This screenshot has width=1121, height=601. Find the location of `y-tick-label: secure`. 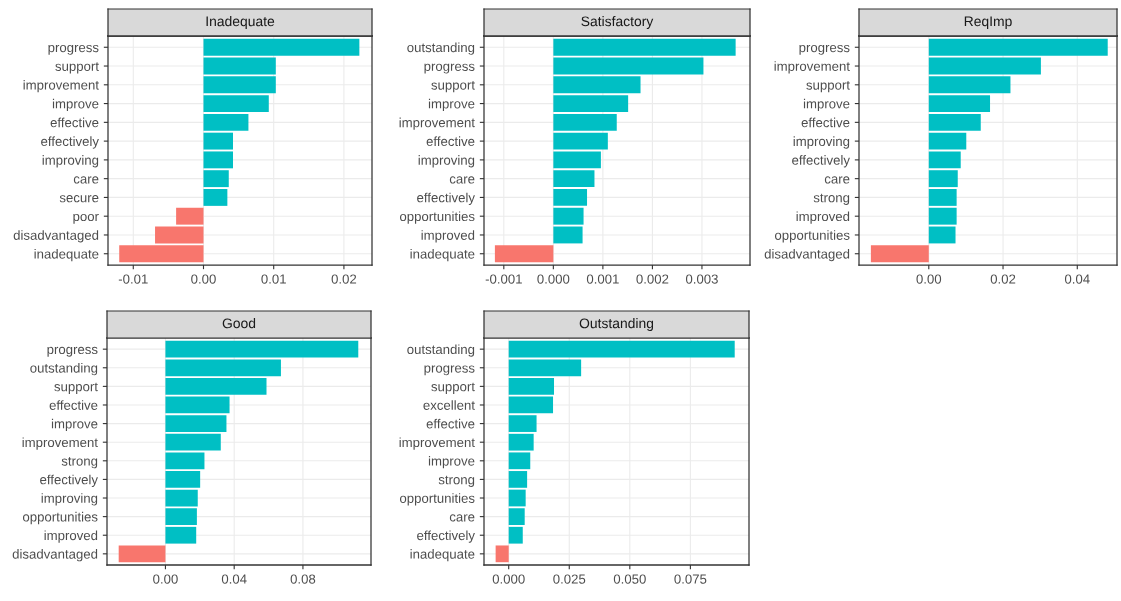

y-tick-label: secure is located at coordinates (79, 199).